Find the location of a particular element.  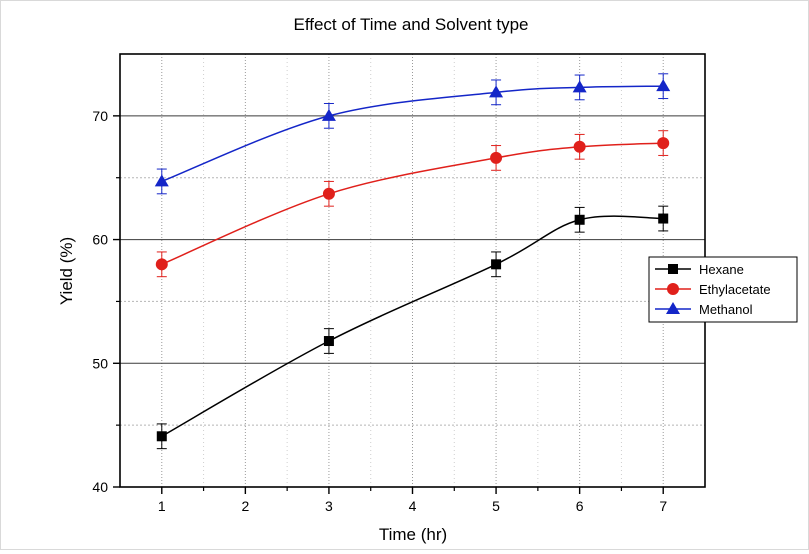

legend-label-methanol: Methanol is located at coordinates (726, 309).